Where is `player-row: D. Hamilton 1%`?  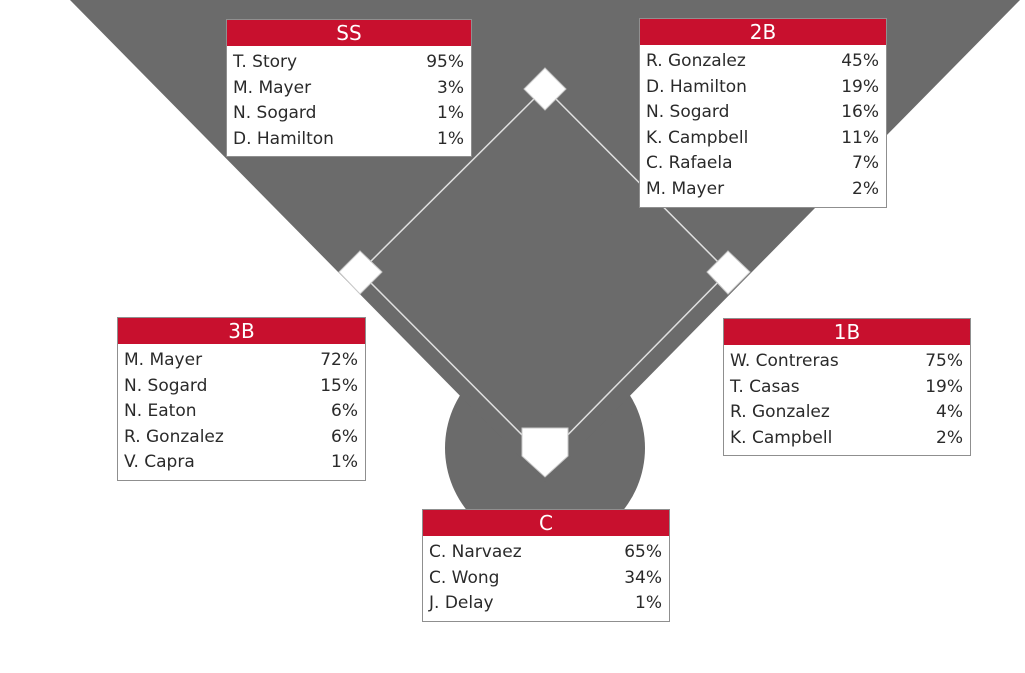 player-row: D. Hamilton 1% is located at coordinates (348, 140).